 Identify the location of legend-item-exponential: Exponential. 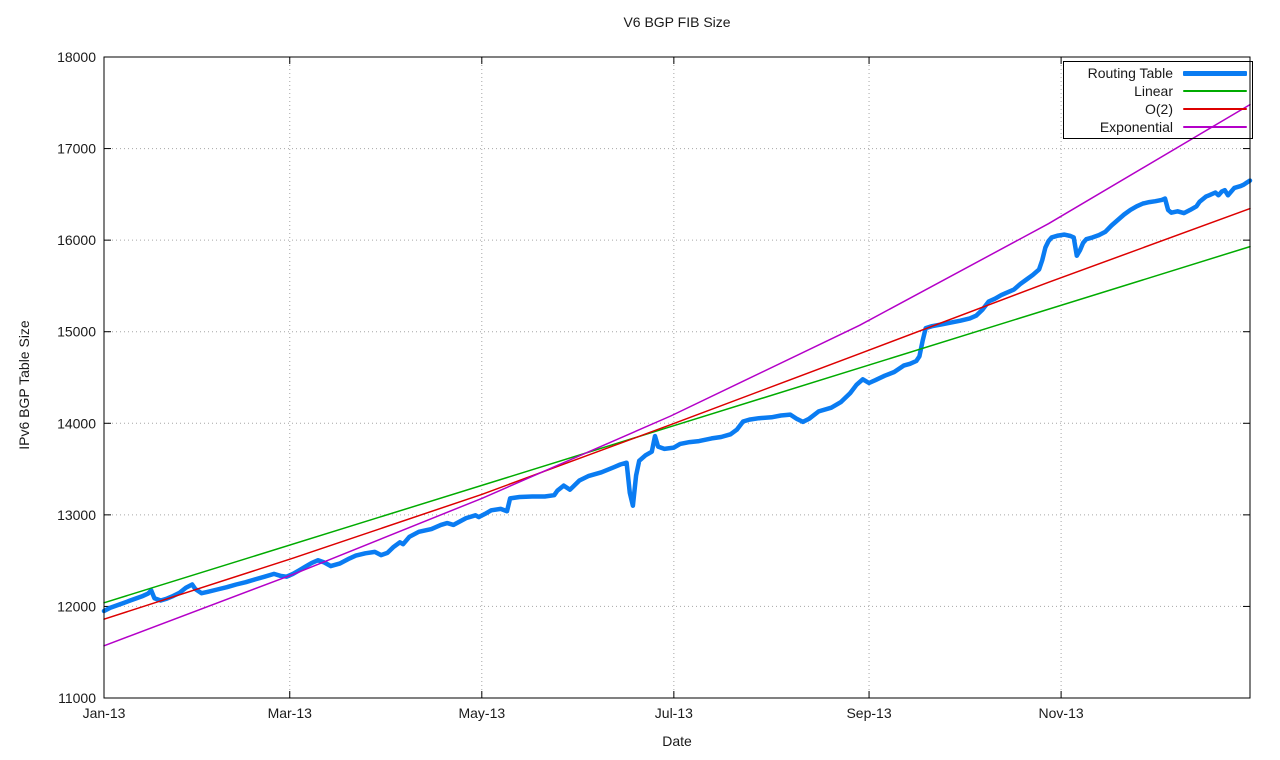
(1155, 127).